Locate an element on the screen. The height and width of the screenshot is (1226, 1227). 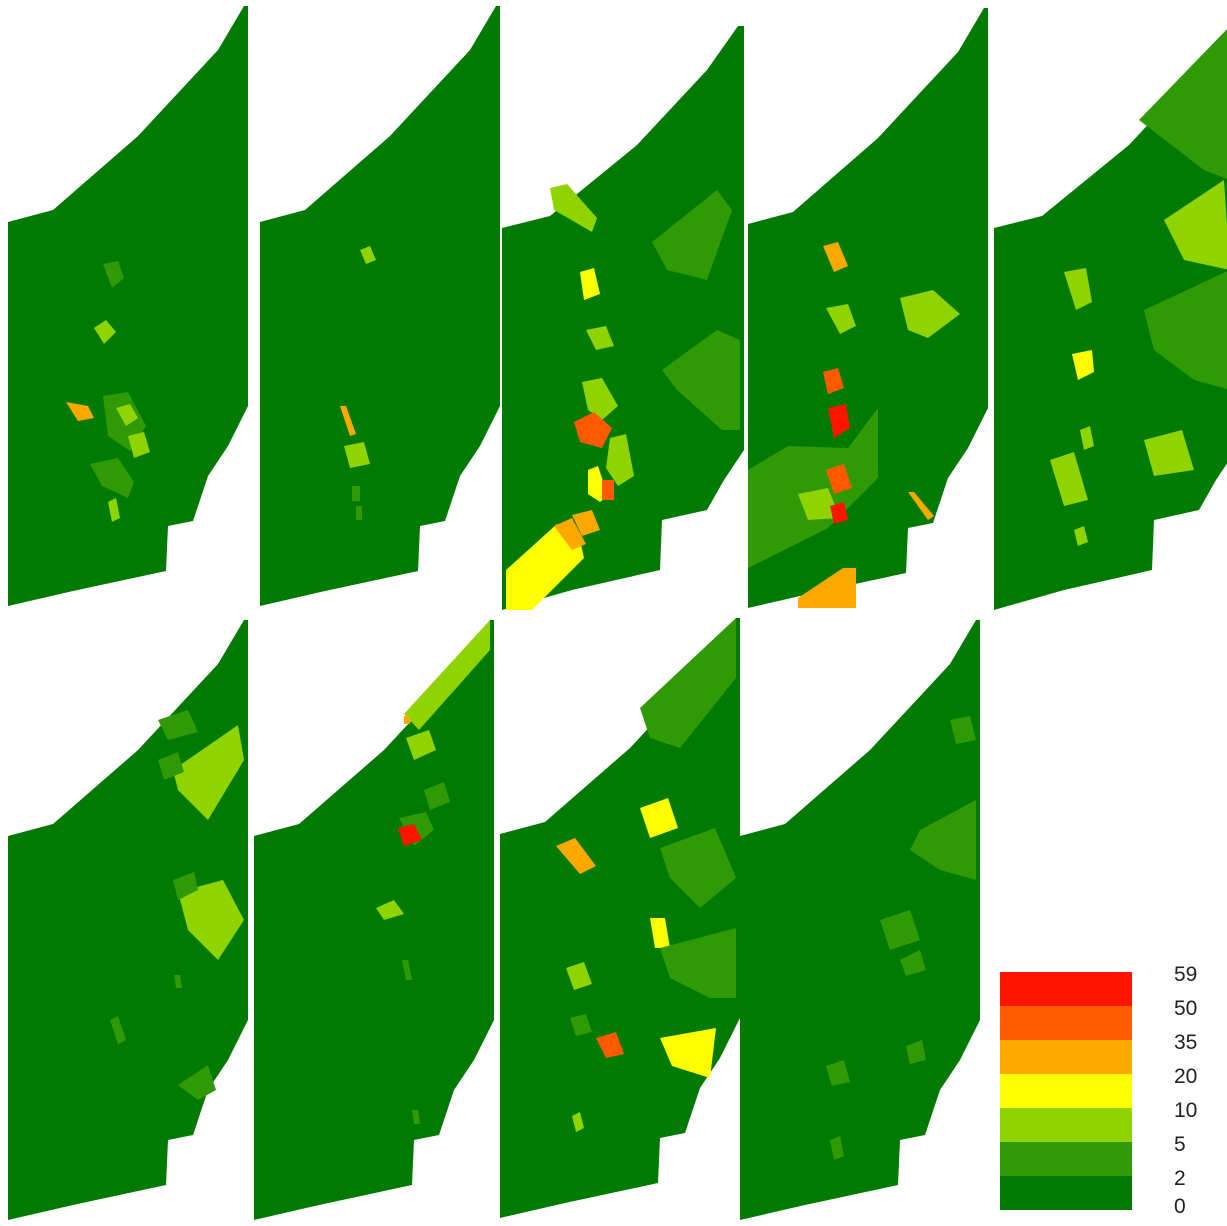
legend-tick-label: 0 is located at coordinates (1180, 1206).